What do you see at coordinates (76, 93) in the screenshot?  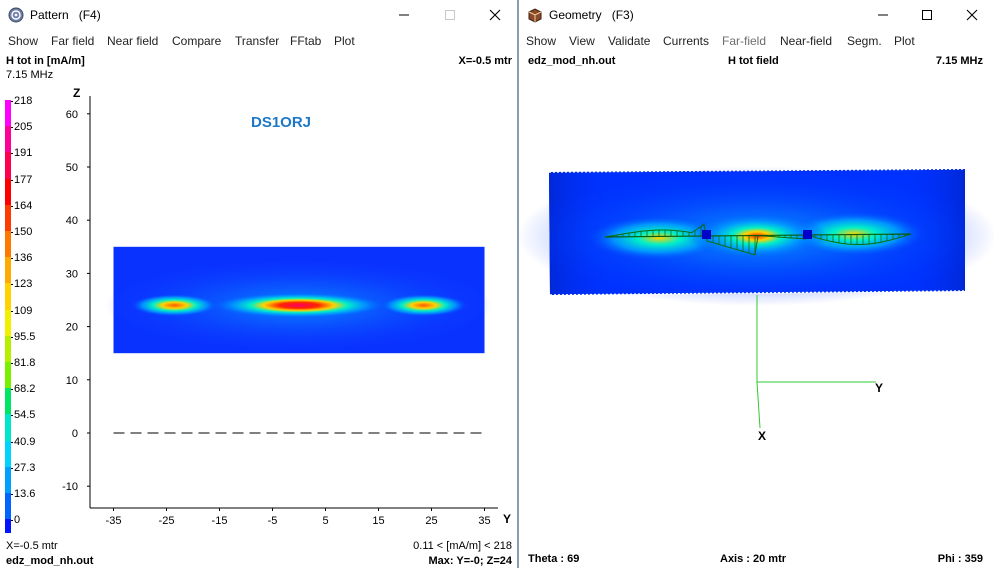 I see `z-axis-label: Z` at bounding box center [76, 93].